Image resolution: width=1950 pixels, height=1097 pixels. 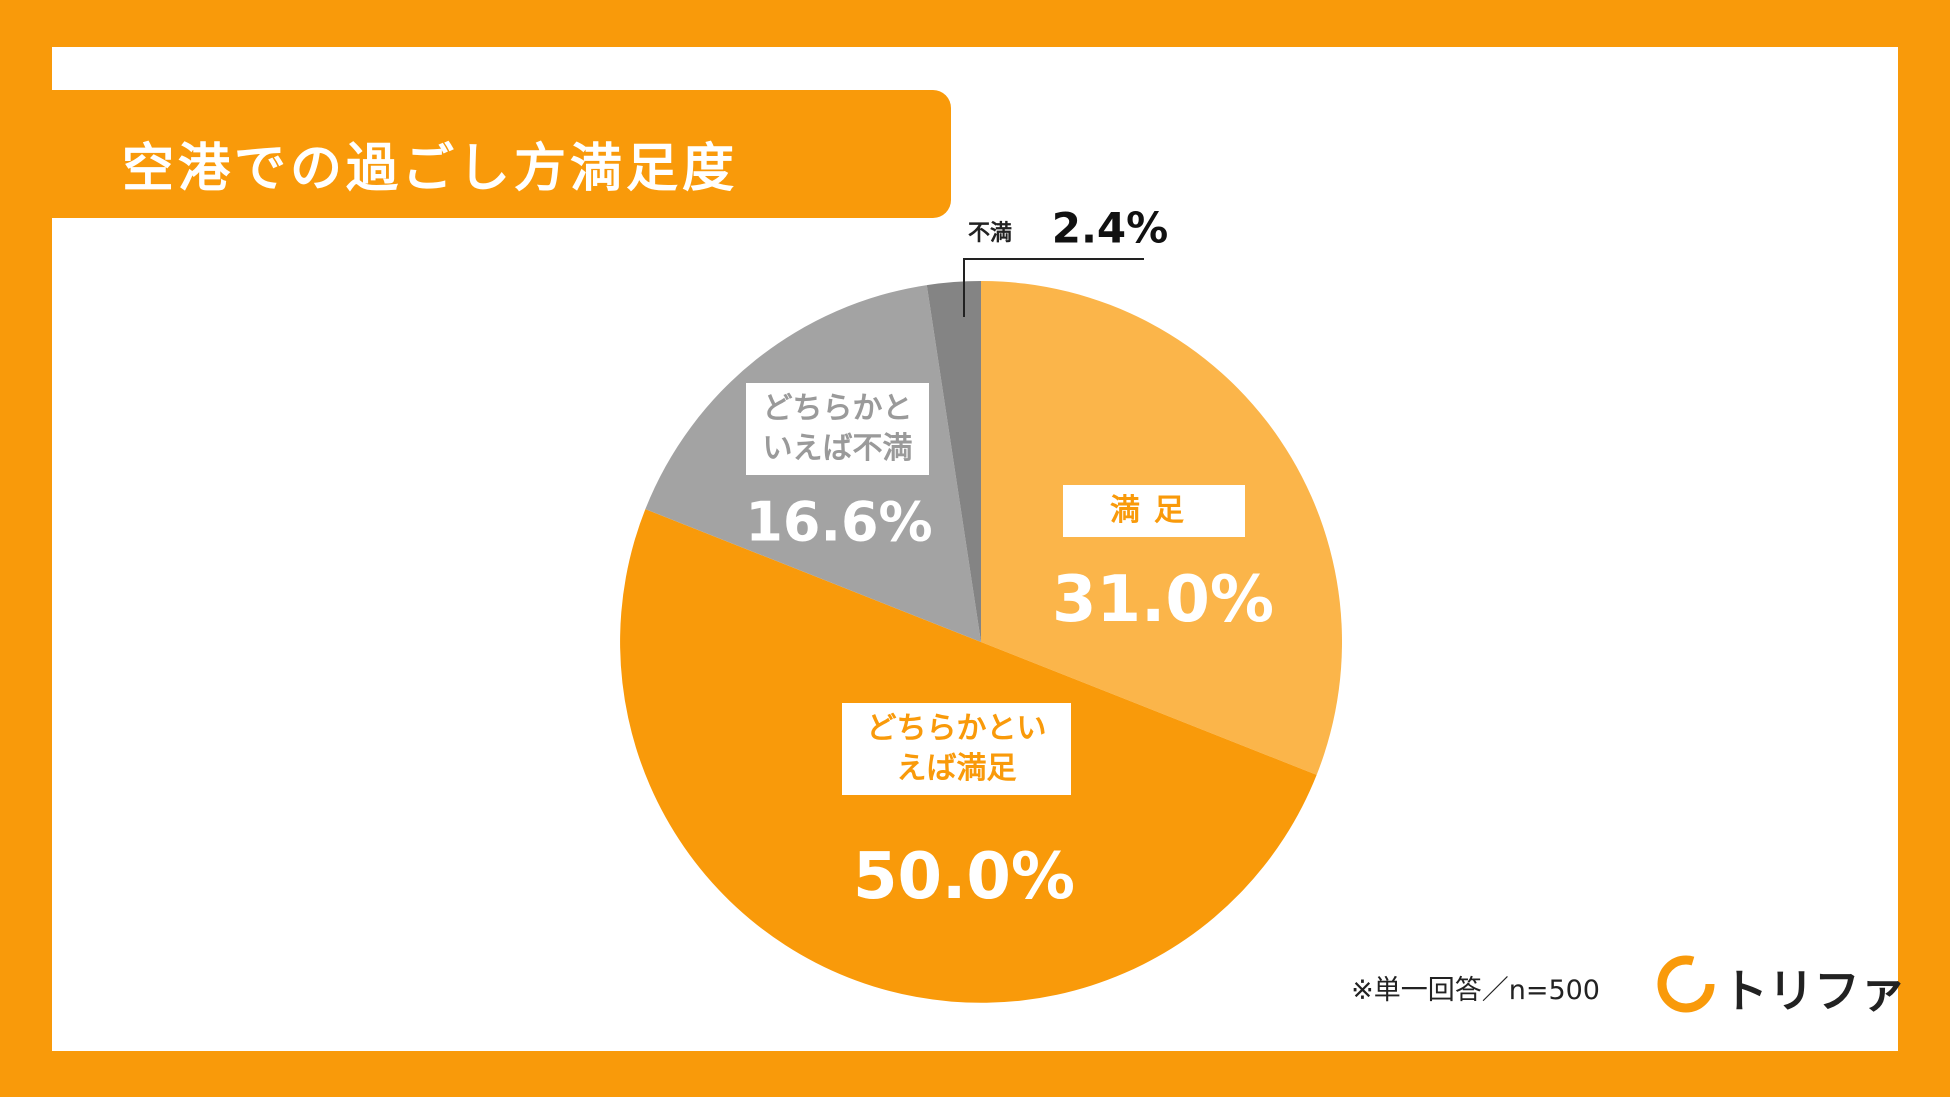 I want to click on brand-logo: トリファ, so click(x=1814, y=991).